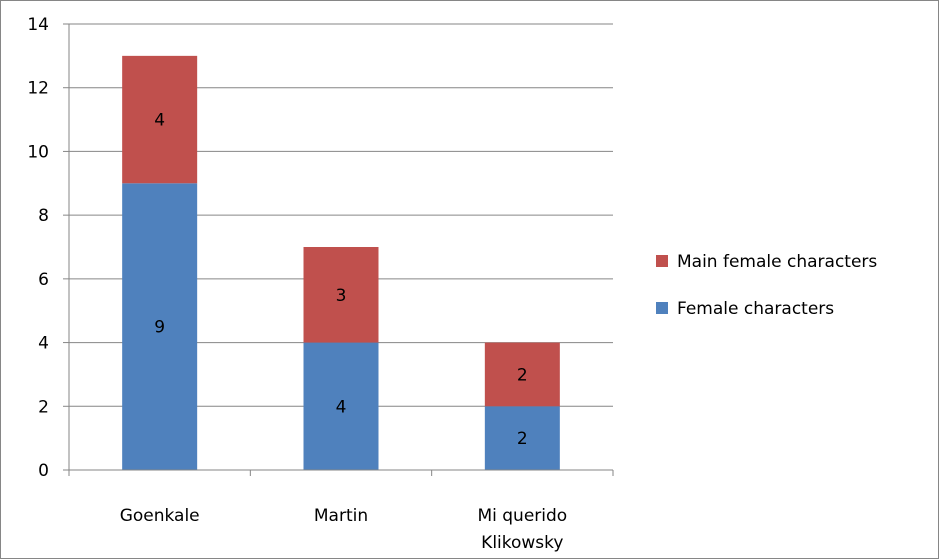  What do you see at coordinates (766, 285) in the screenshot?
I see `legend: Main female characters Female characters` at bounding box center [766, 285].